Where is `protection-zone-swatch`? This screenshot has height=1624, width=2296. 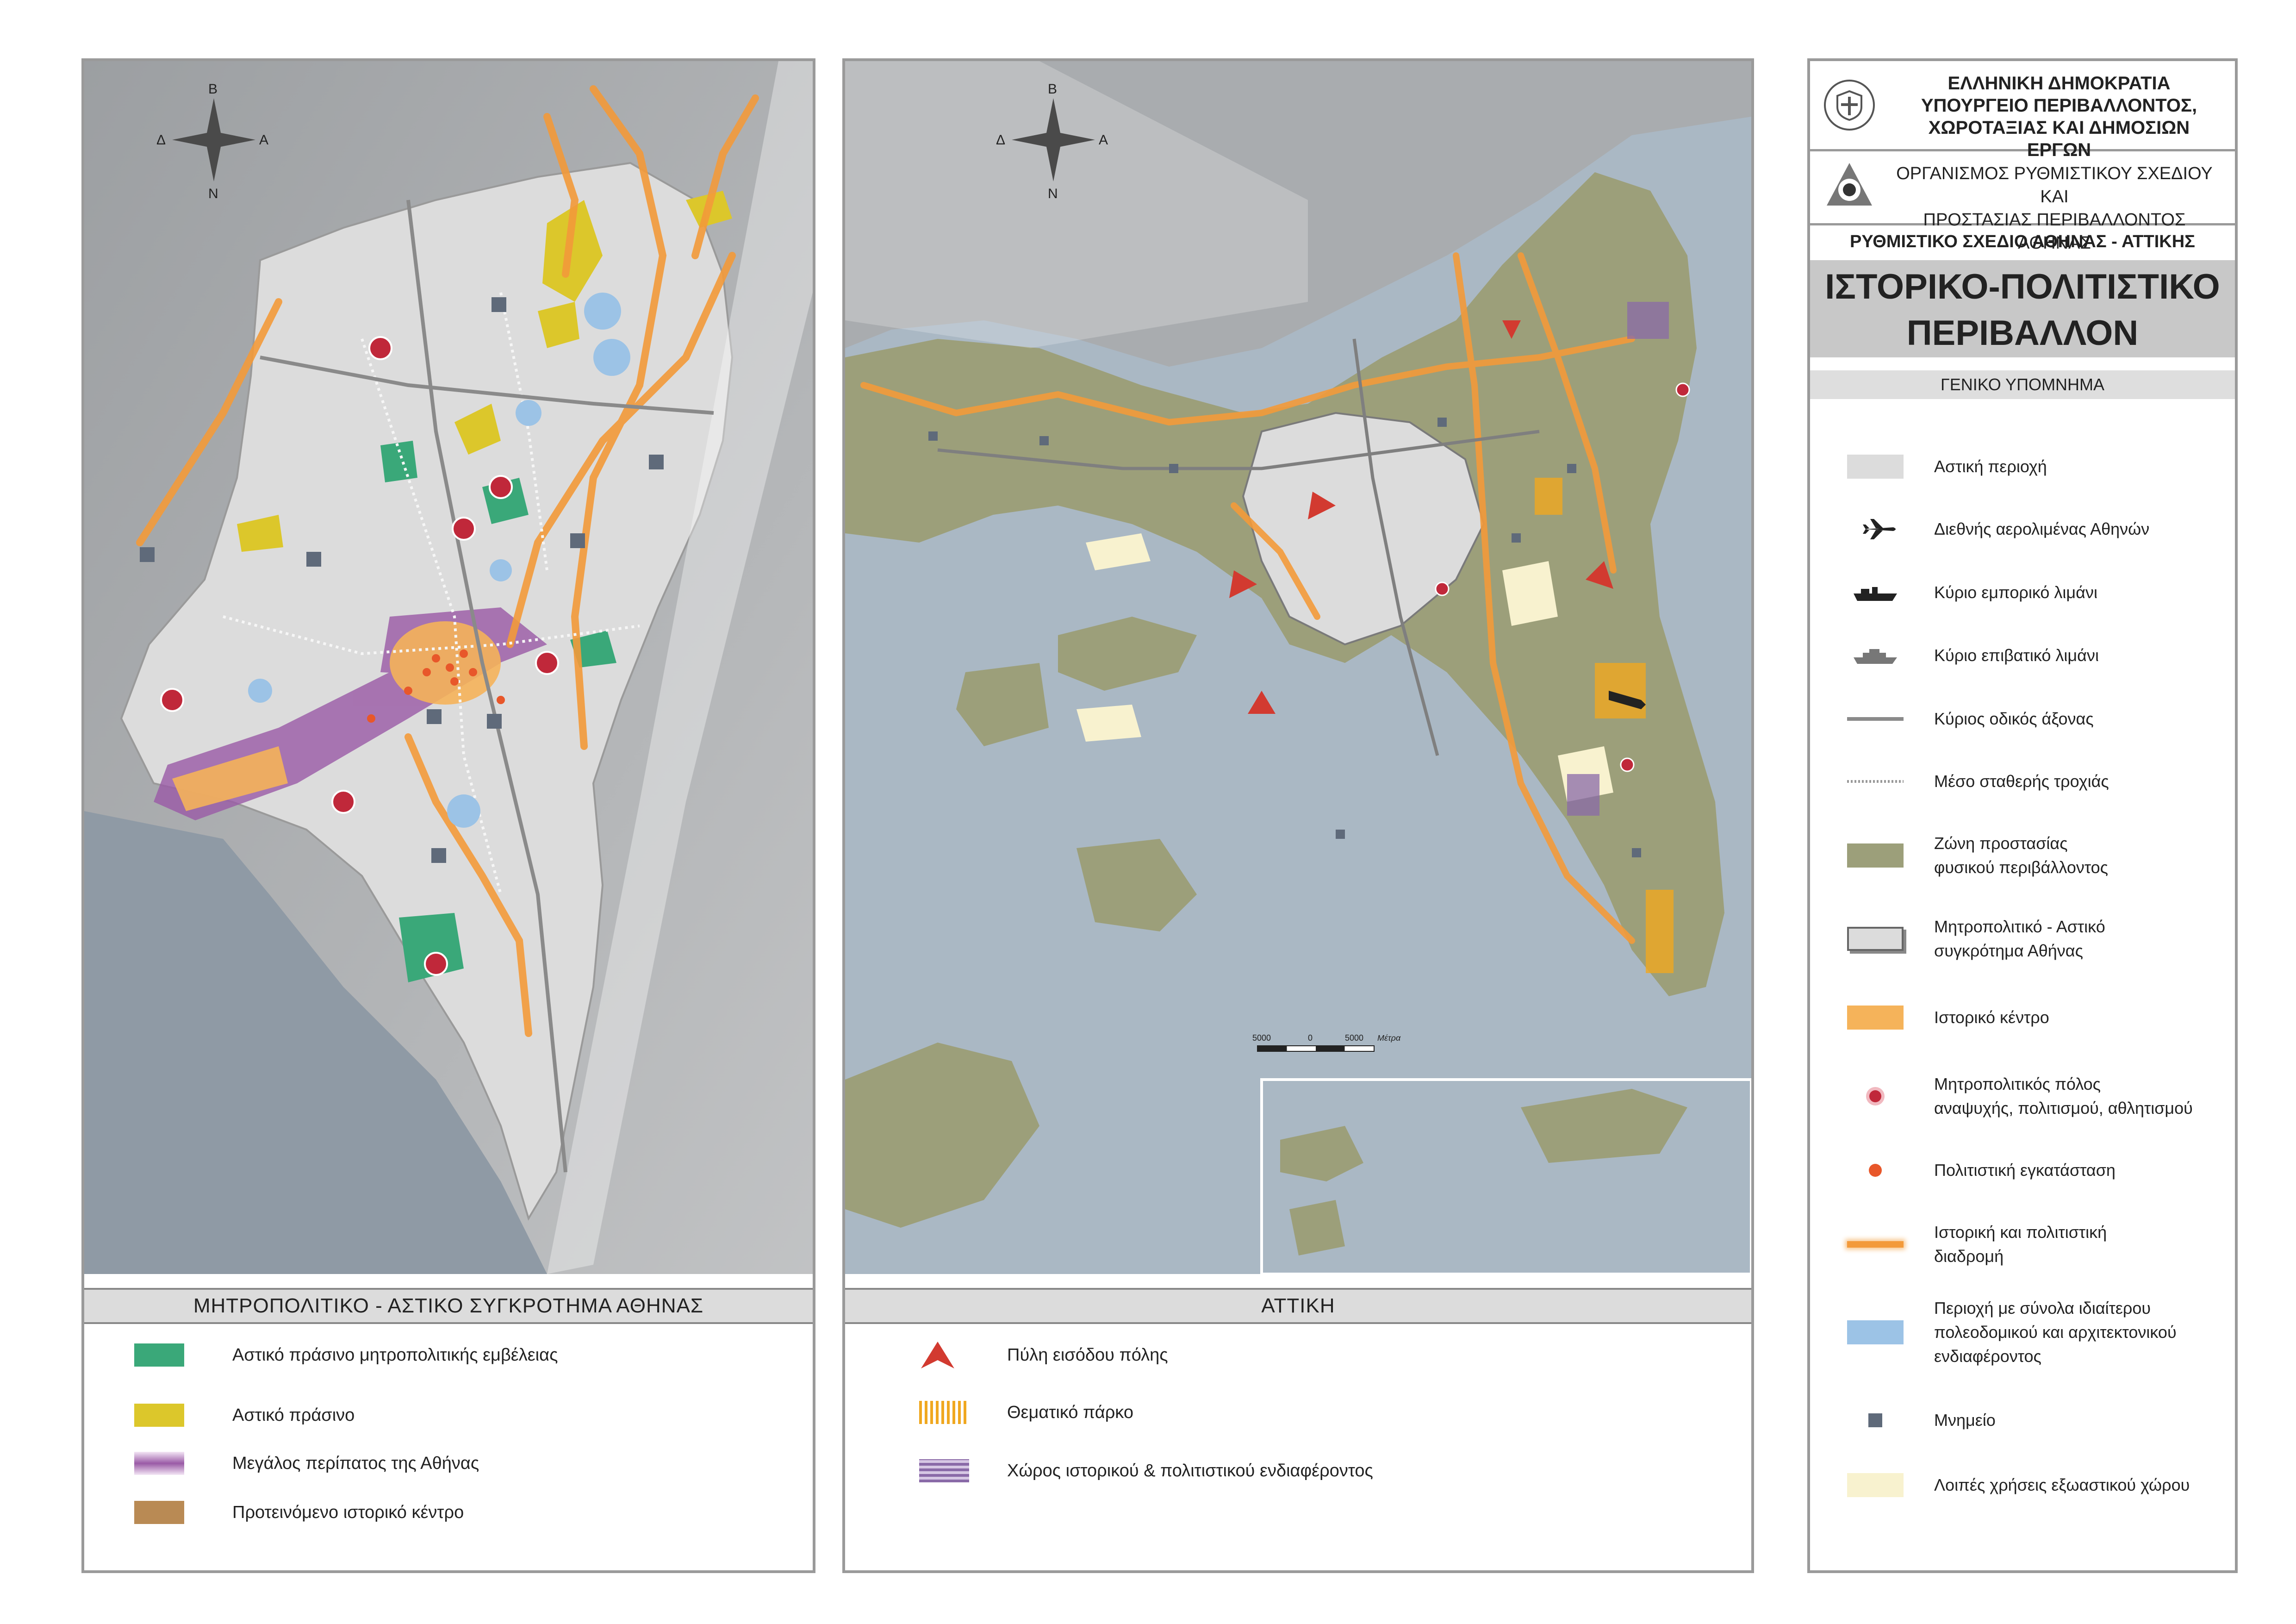
protection-zone-swatch is located at coordinates (1875, 855).